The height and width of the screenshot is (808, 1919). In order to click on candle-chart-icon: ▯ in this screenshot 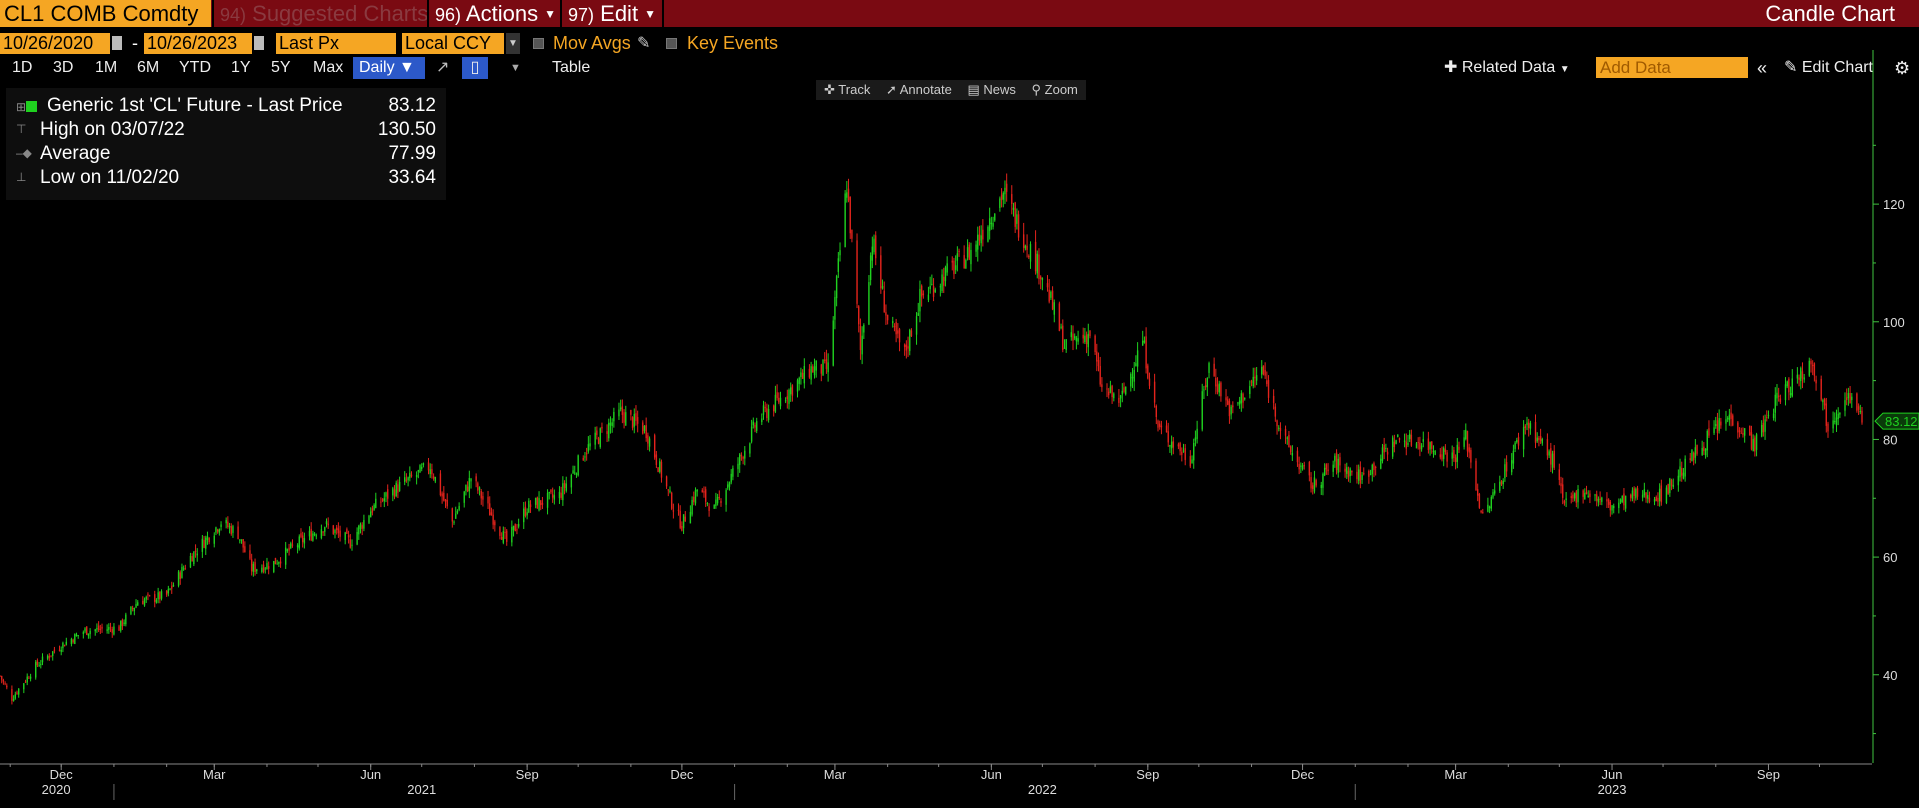, I will do `click(475, 68)`.